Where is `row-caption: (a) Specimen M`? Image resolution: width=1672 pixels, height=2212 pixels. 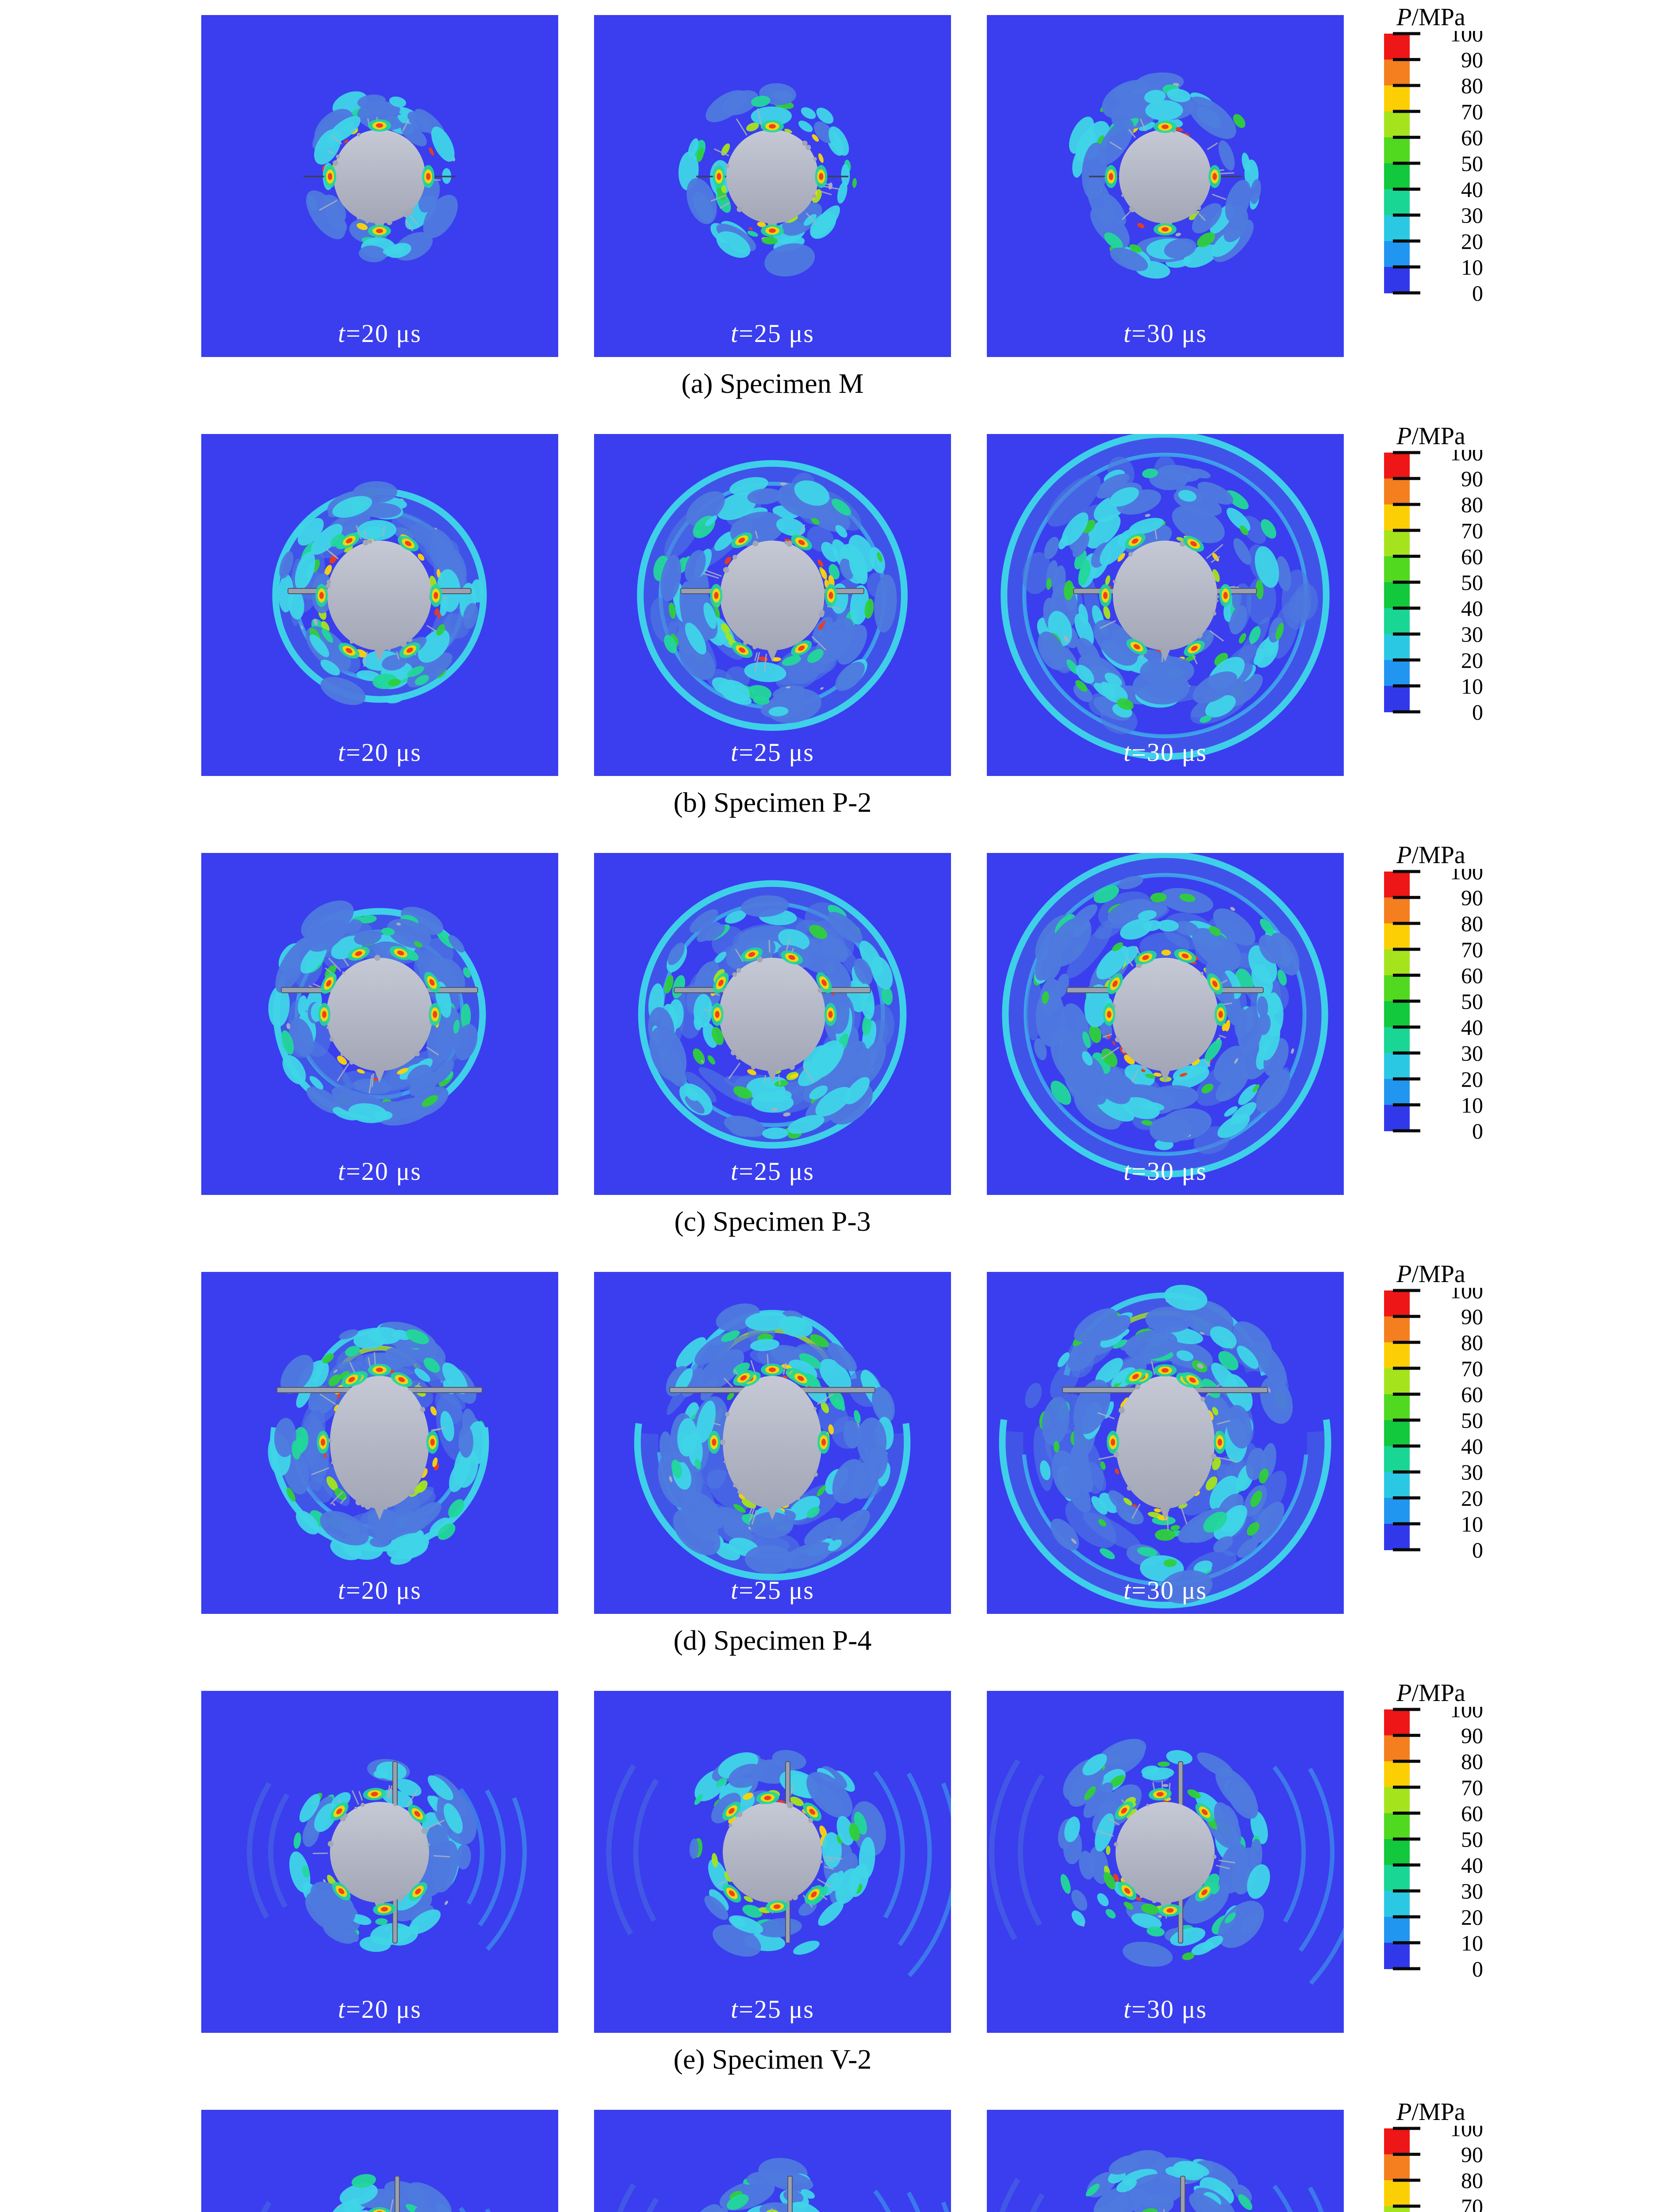
row-caption: (a) Specimen M is located at coordinates (772, 383).